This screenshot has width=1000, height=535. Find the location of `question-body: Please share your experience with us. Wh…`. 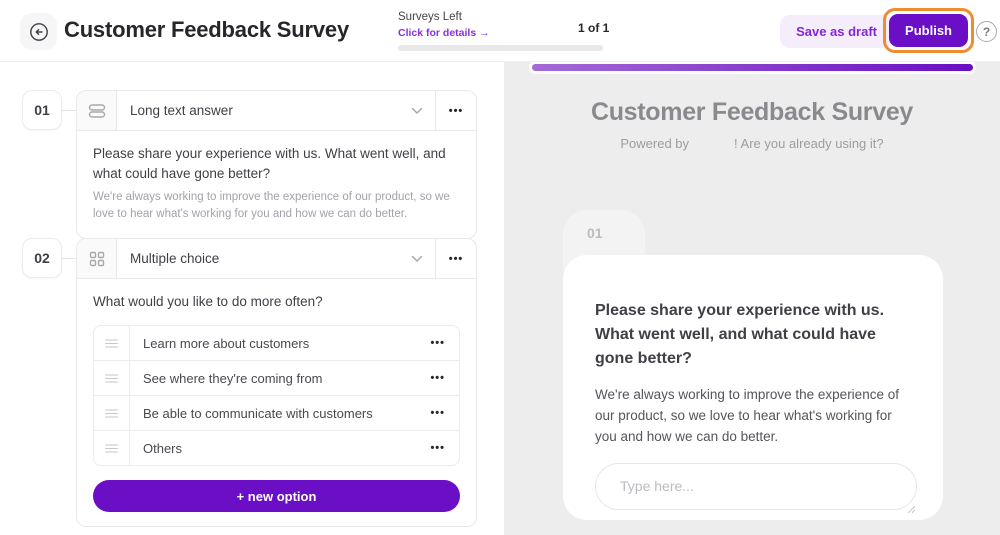

question-body: Please share your experience with us. Wh… is located at coordinates (276, 184).